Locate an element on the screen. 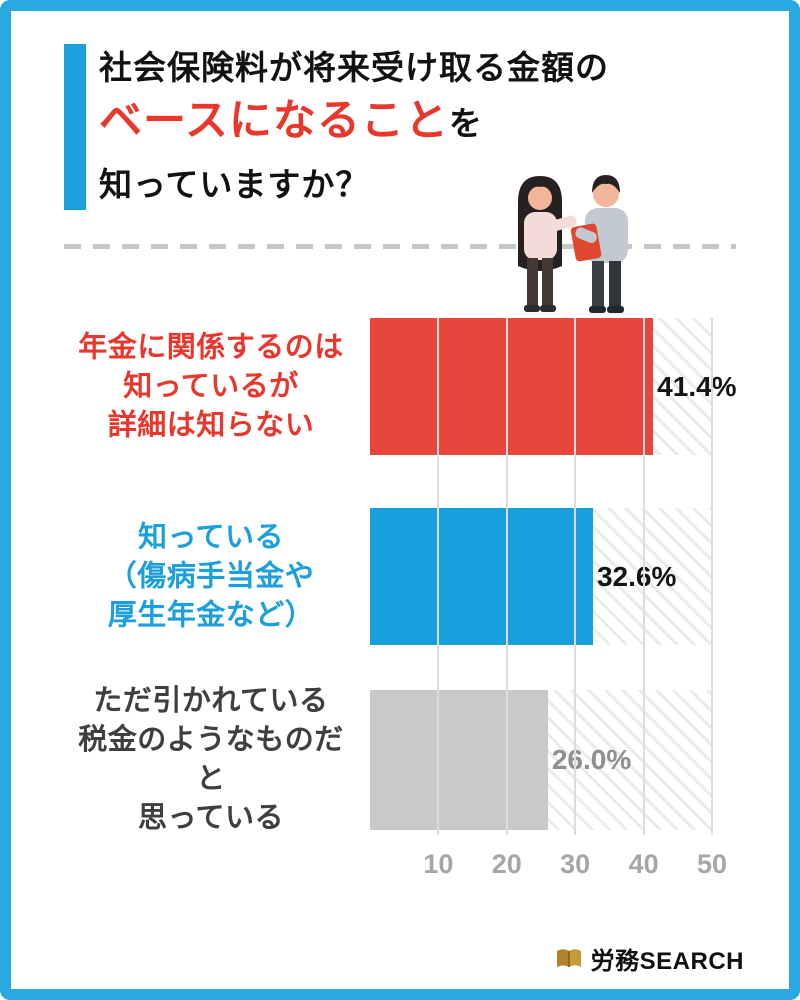 The image size is (800, 1000). two-people-tablet-illustration is located at coordinates (573, 244).